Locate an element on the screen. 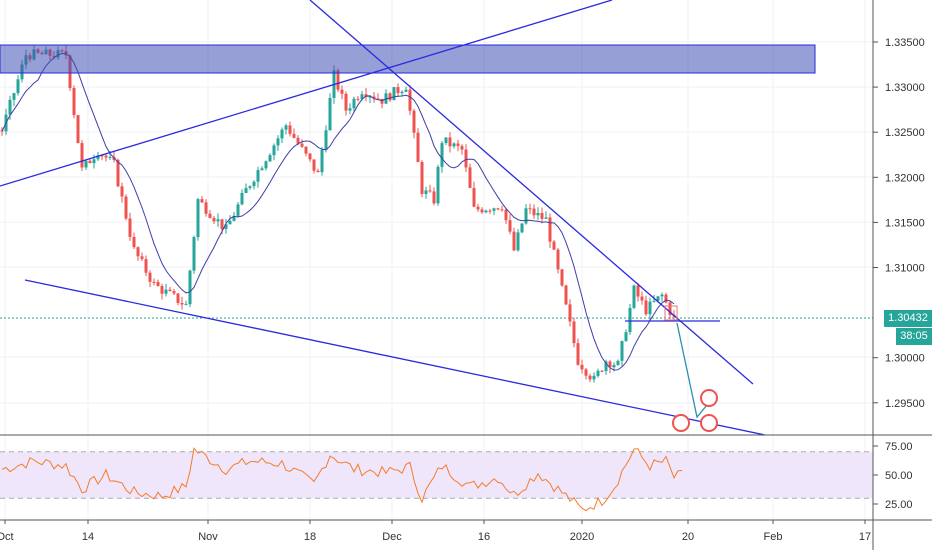  time-tick-label: 20 is located at coordinates (688, 537).